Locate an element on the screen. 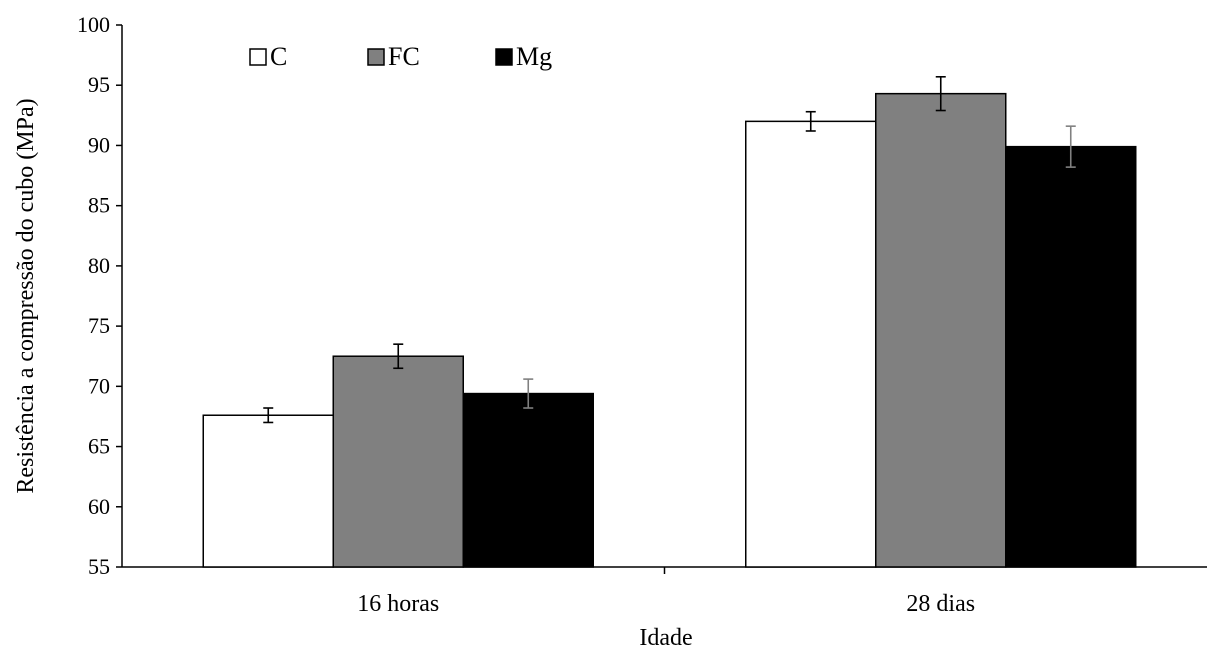  y-tick-label: 80 is located at coordinates (99, 265).